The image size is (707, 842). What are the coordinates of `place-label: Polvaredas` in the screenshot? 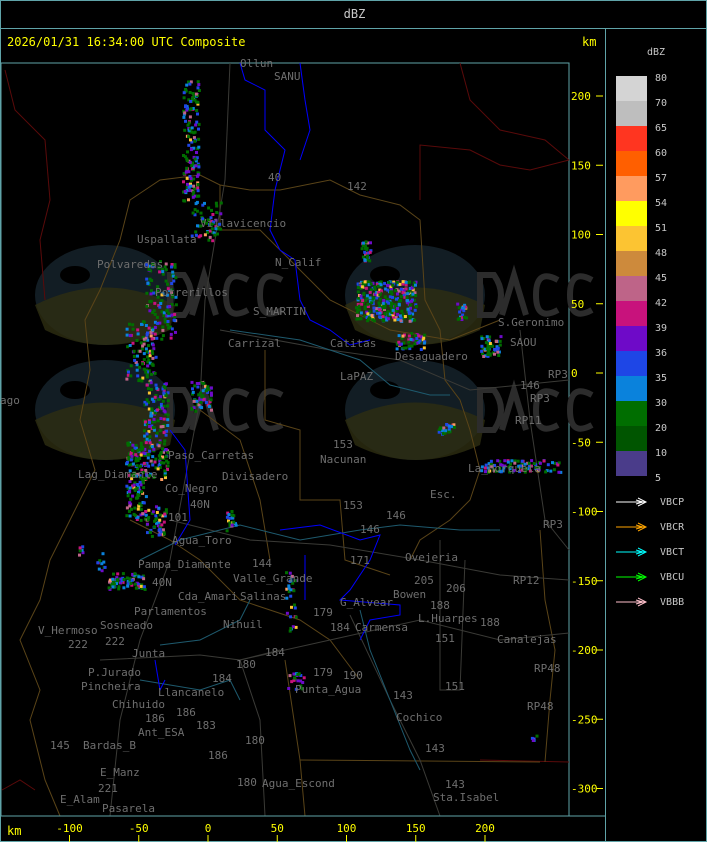 It's located at (130, 264).